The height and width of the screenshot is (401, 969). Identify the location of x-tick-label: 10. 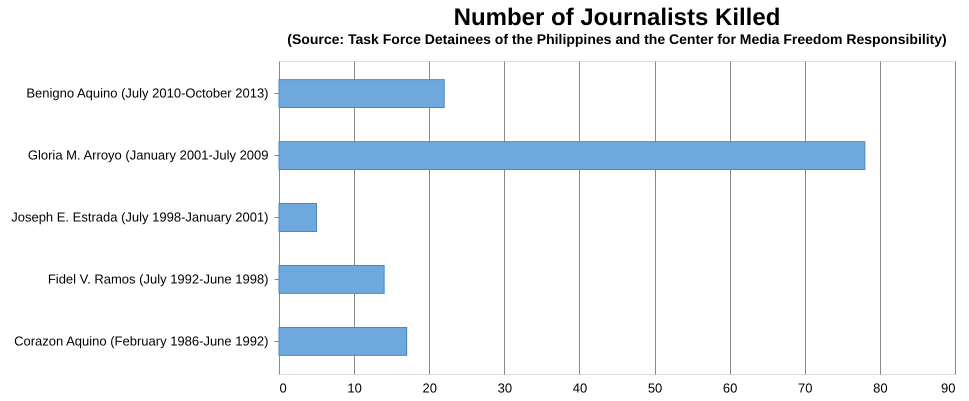
(354, 388).